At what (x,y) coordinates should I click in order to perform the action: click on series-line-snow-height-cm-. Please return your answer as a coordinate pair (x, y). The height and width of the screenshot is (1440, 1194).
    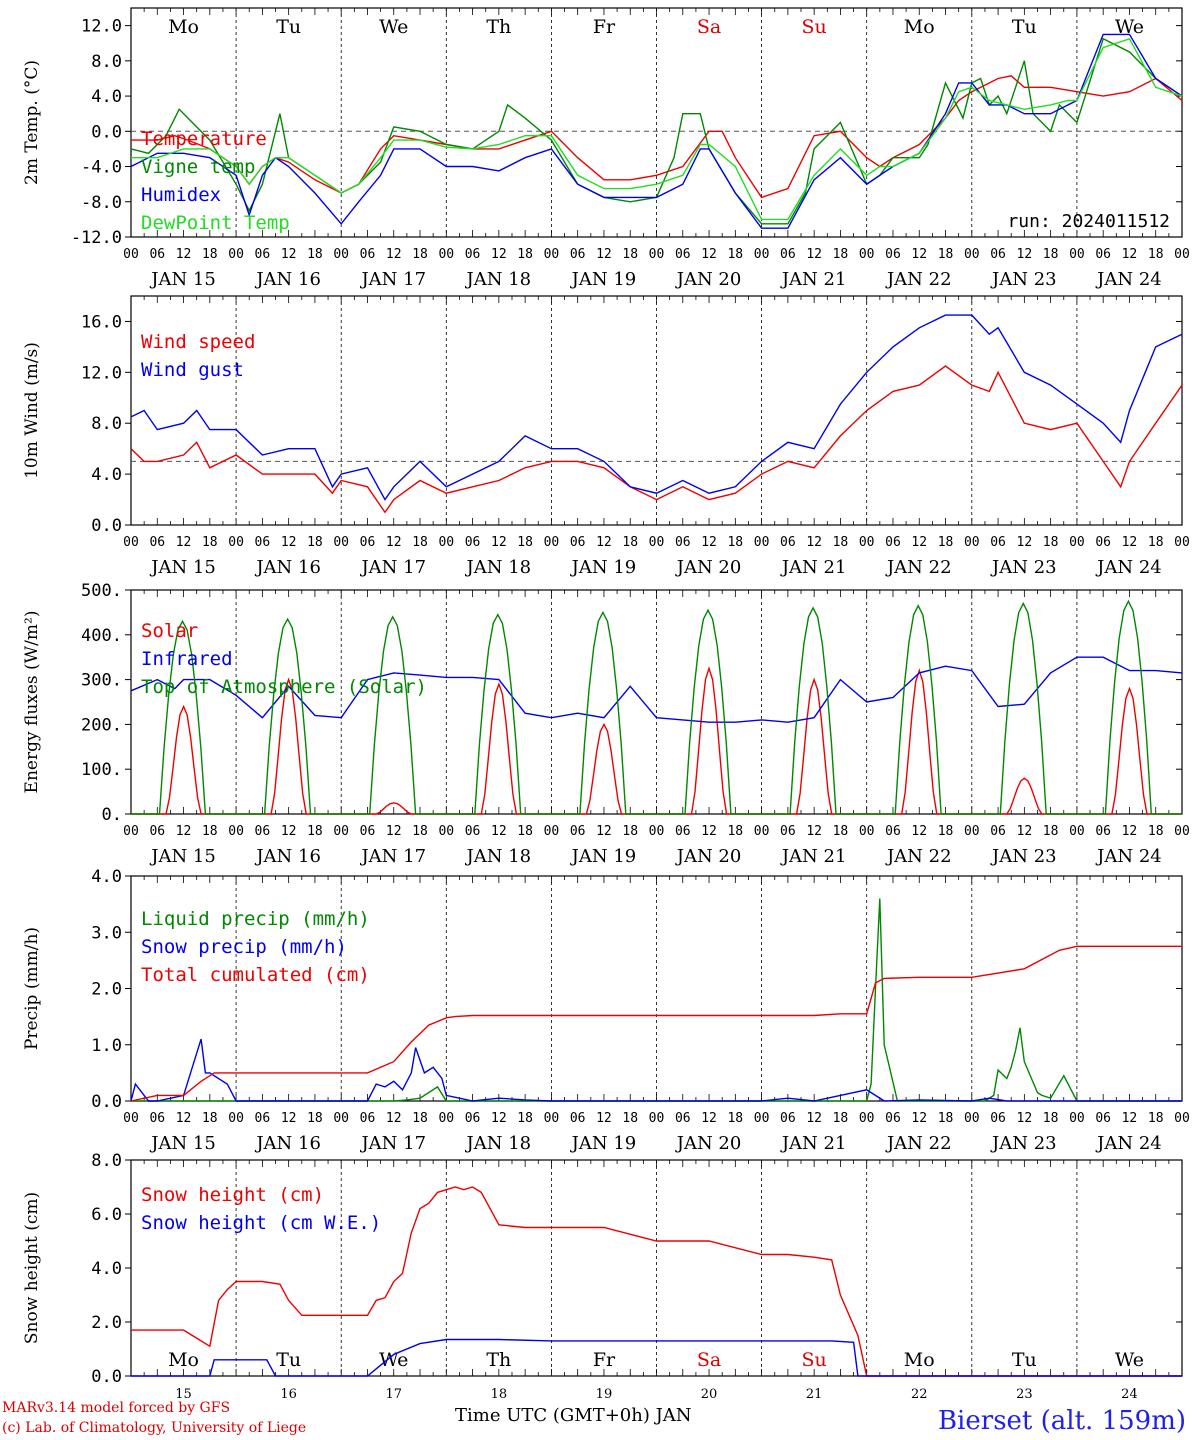
    Looking at the image, I should click on (656, 1281).